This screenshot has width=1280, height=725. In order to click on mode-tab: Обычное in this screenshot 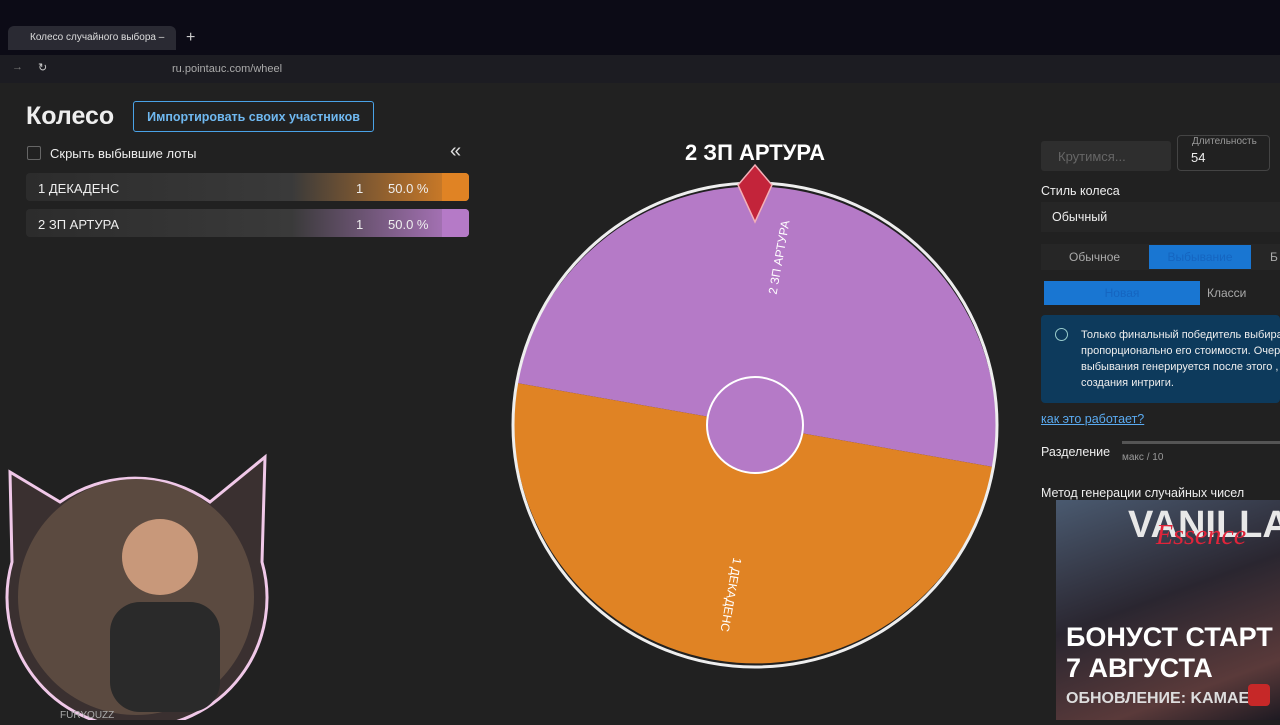, I will do `click(1095, 257)`.